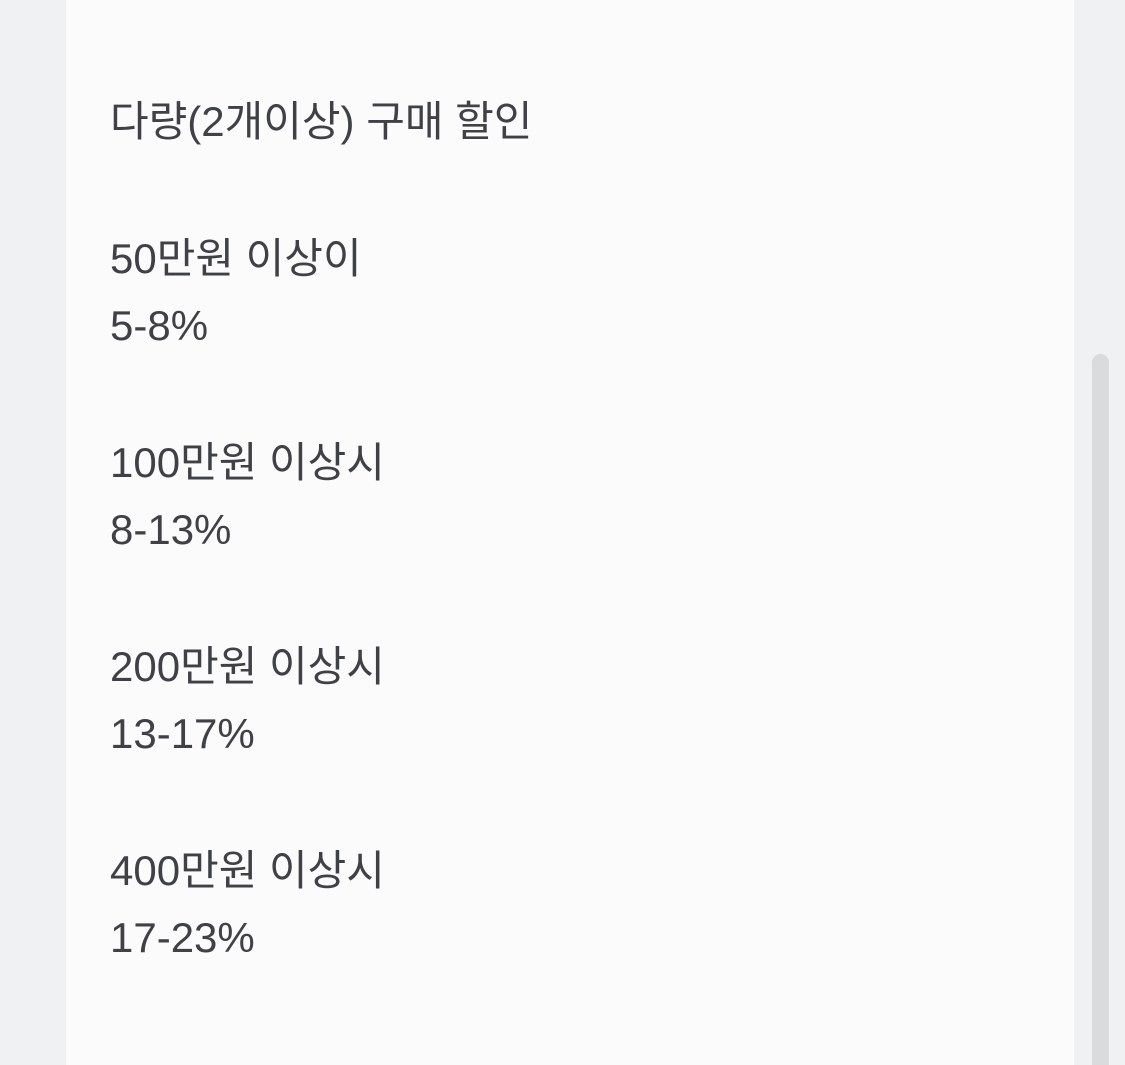 The image size is (1125, 1065). What do you see at coordinates (171, 529) in the screenshot?
I see `tier-discount: 8-13%` at bounding box center [171, 529].